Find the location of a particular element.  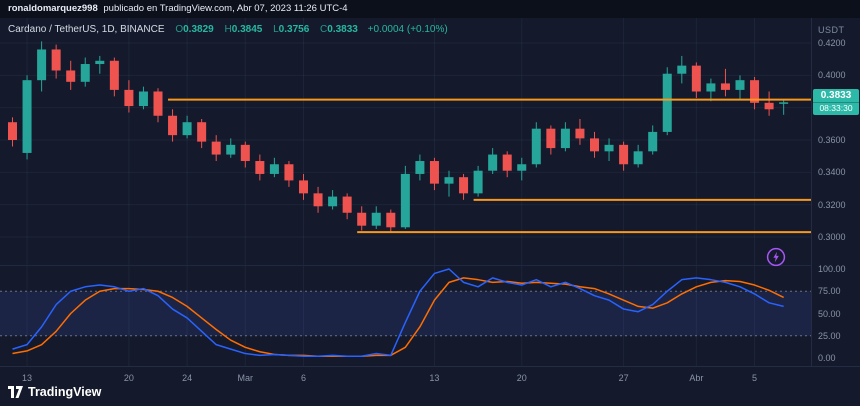

indicator-axis-label: 100.00 is located at coordinates (832, 269).